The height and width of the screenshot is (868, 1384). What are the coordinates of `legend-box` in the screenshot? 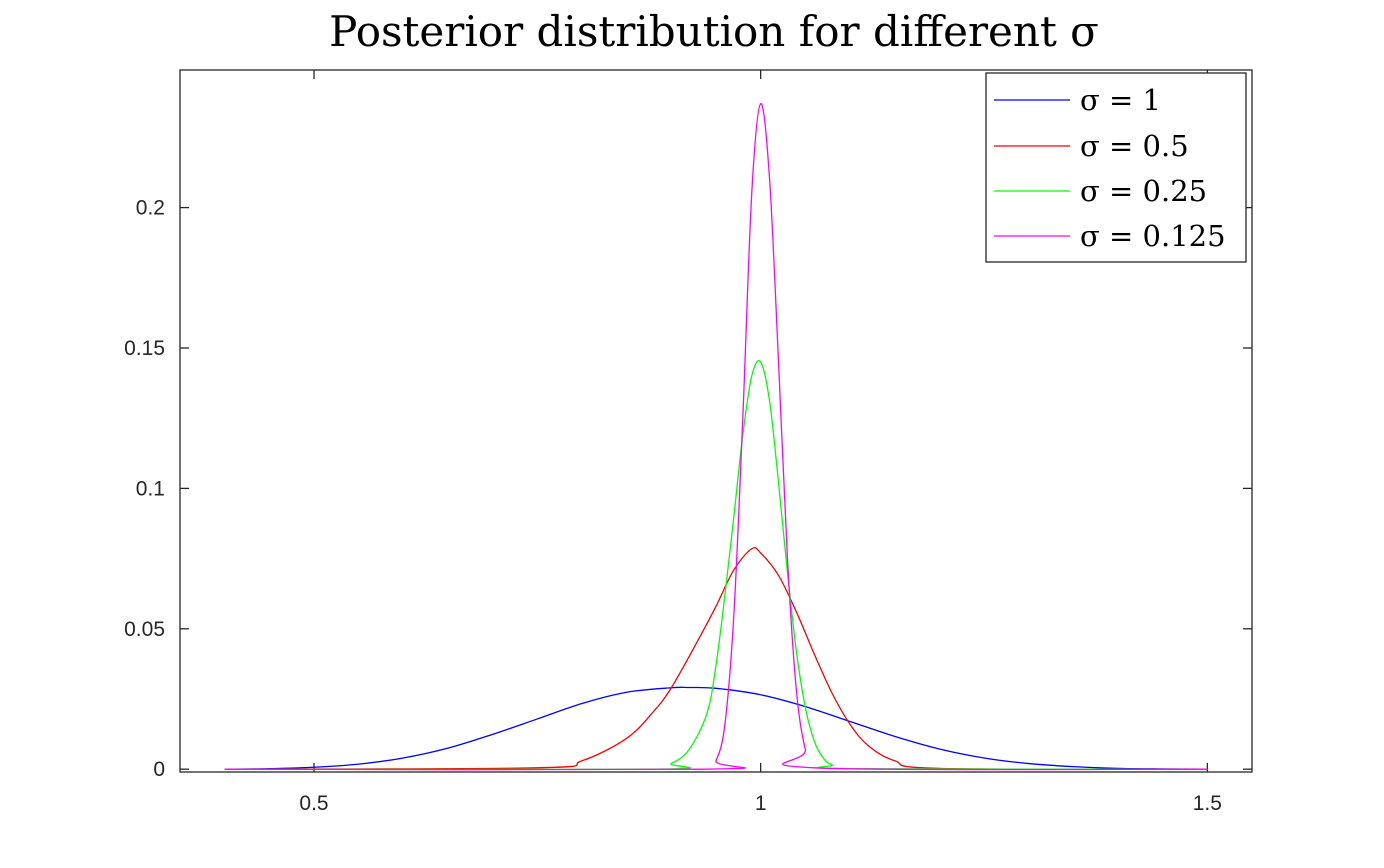 It's located at (1116, 167).